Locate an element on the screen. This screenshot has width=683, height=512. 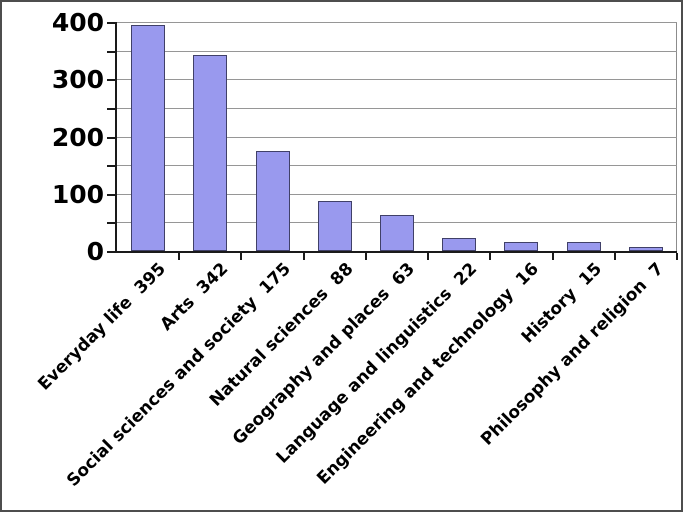
bar-history is located at coordinates (584, 246).